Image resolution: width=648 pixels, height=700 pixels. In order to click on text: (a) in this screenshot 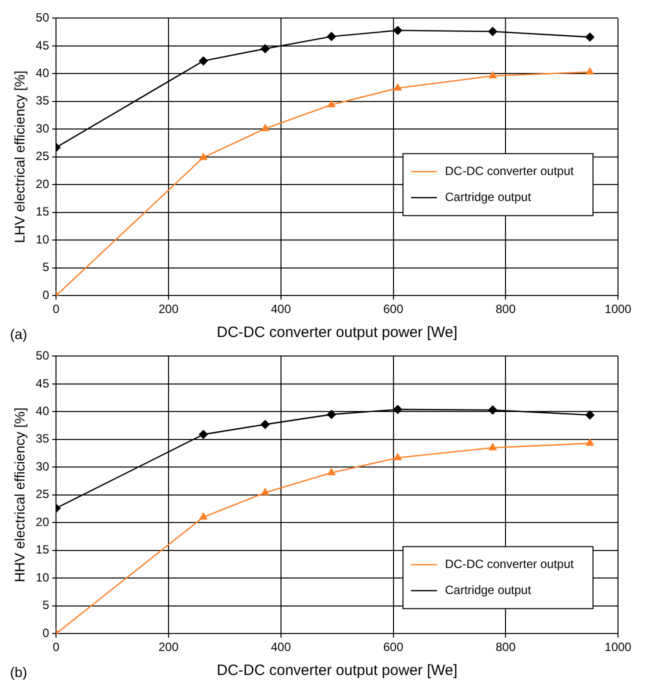, I will do `click(19, 334)`.